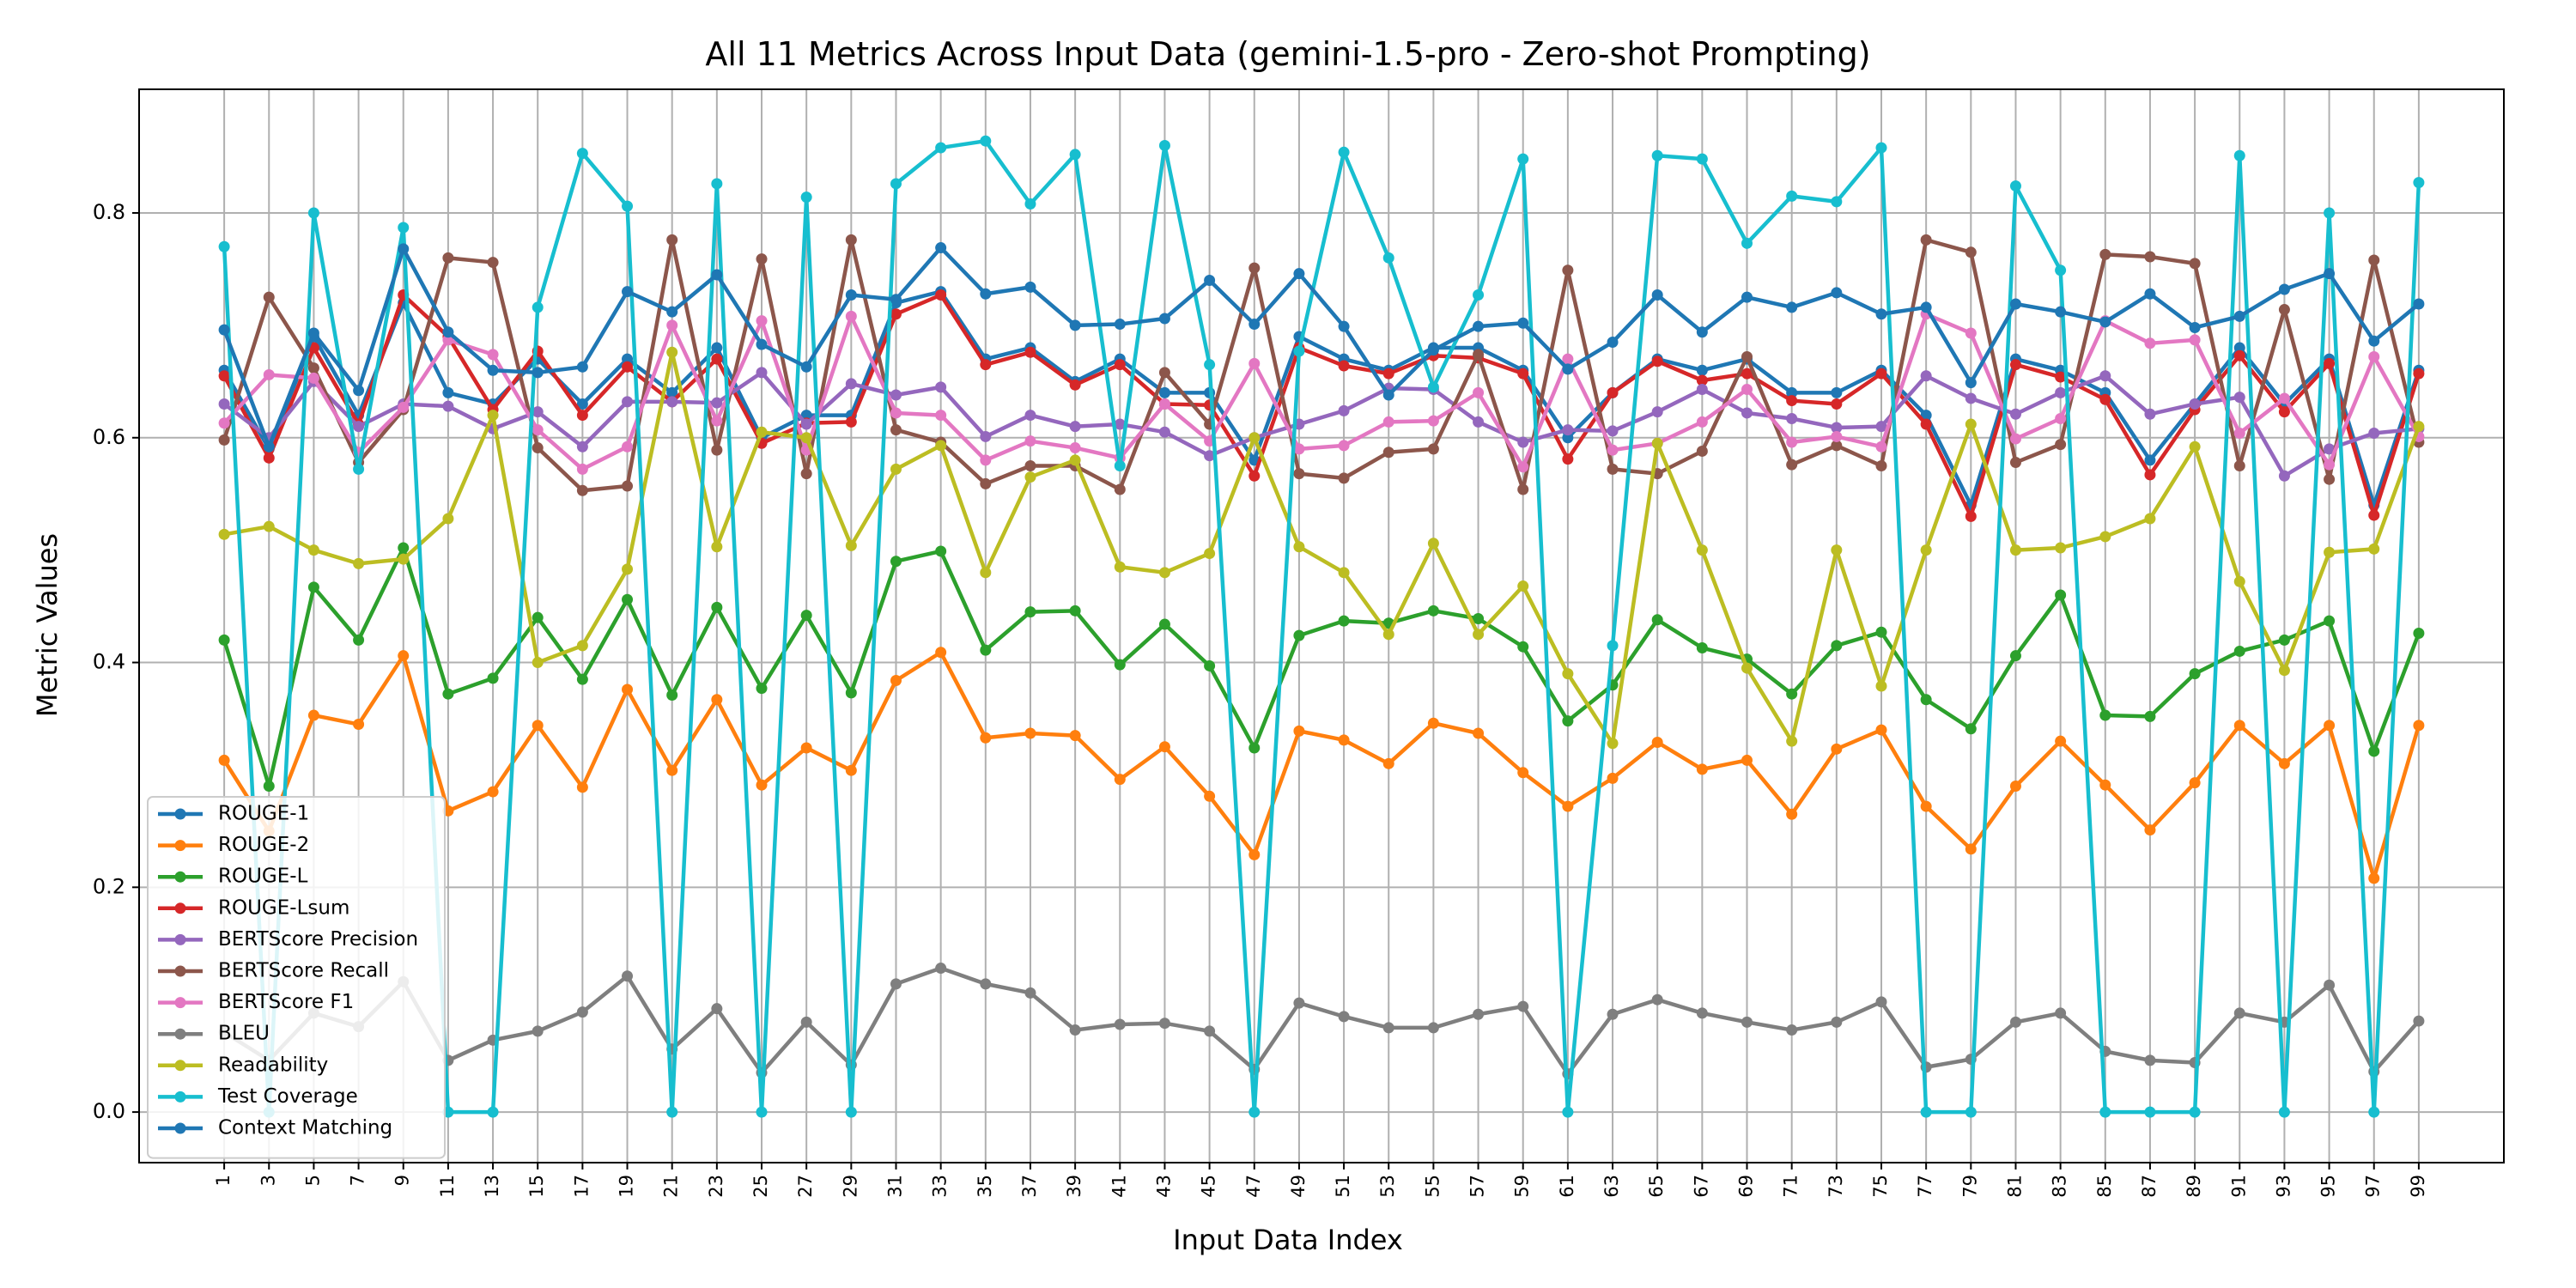 This screenshot has width=2576, height=1288. What do you see at coordinates (2149, 1186) in the screenshot?
I see `x-tick-label: 87` at bounding box center [2149, 1186].